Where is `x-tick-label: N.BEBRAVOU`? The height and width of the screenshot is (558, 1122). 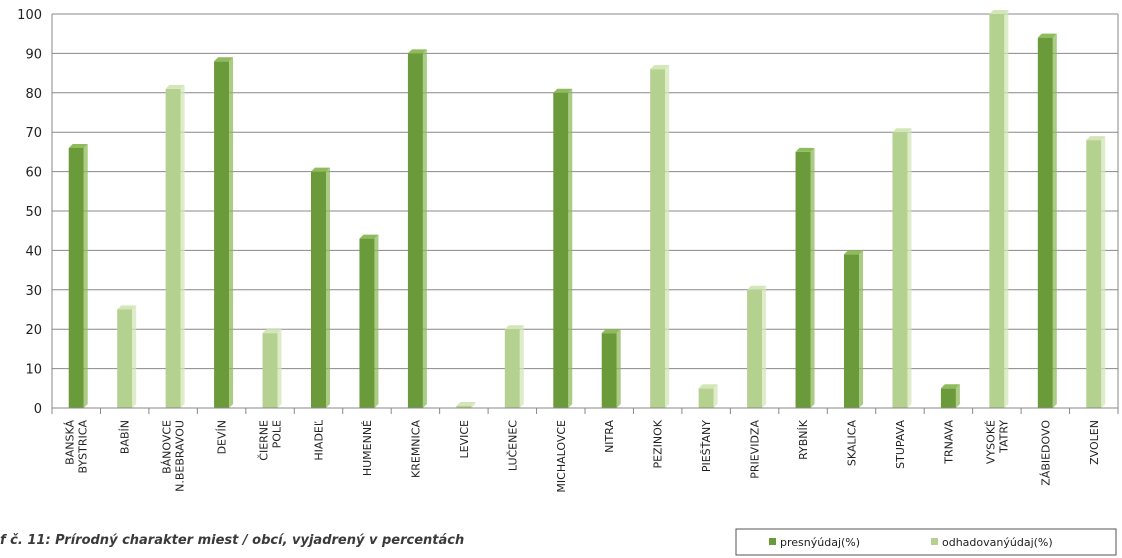
x-tick-label: N.BEBRAVOU is located at coordinates (180, 456).